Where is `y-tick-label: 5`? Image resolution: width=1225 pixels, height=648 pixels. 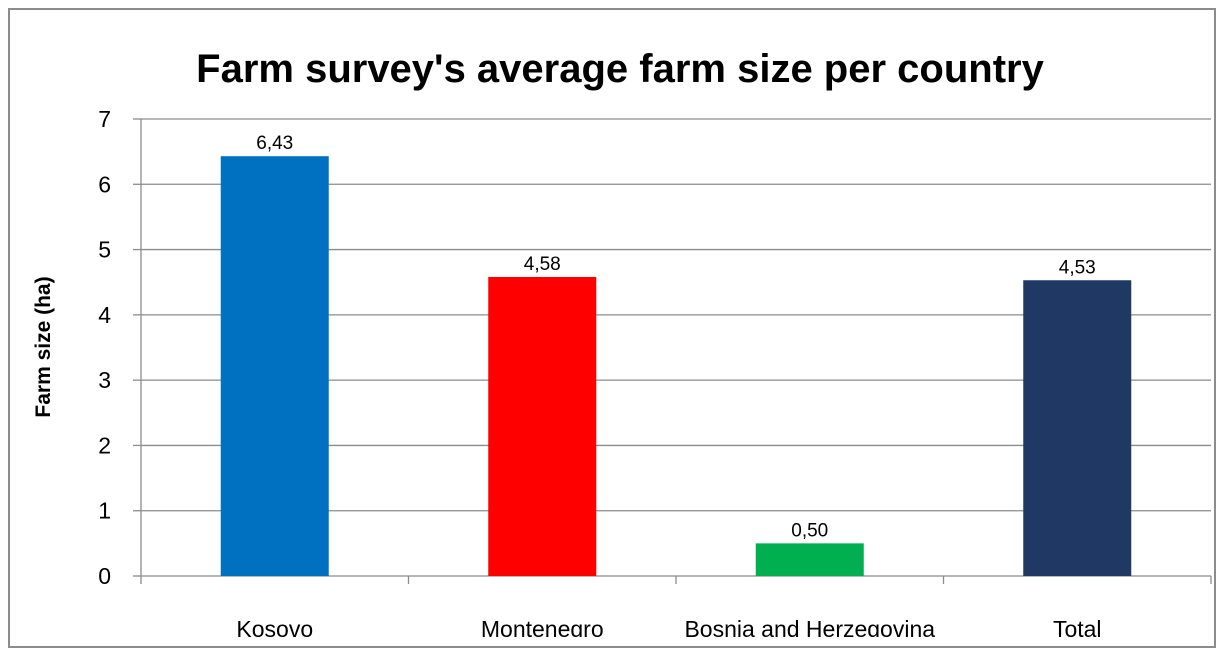
y-tick-label: 5 is located at coordinates (104, 250).